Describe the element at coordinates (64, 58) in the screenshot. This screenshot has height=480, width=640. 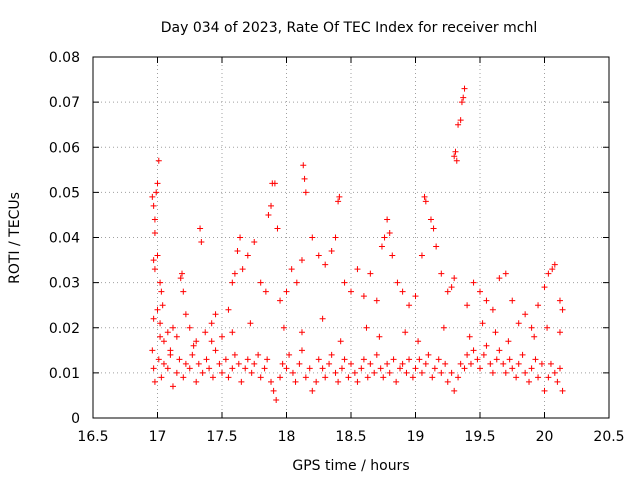
I see `y-tick-label: 0.08` at that location.